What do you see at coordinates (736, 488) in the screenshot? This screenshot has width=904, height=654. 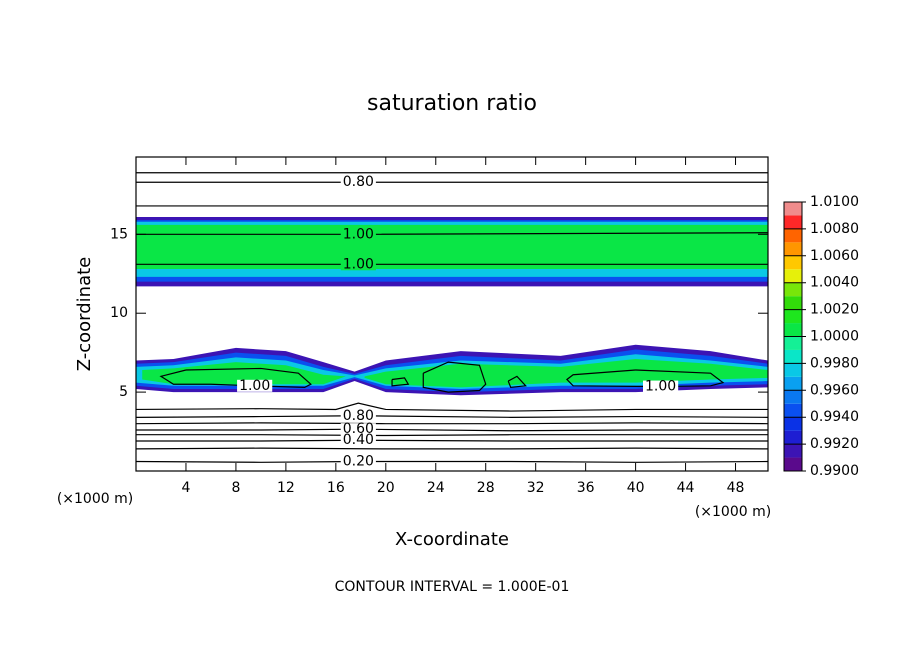 I see `x-tick-label: 48` at bounding box center [736, 488].